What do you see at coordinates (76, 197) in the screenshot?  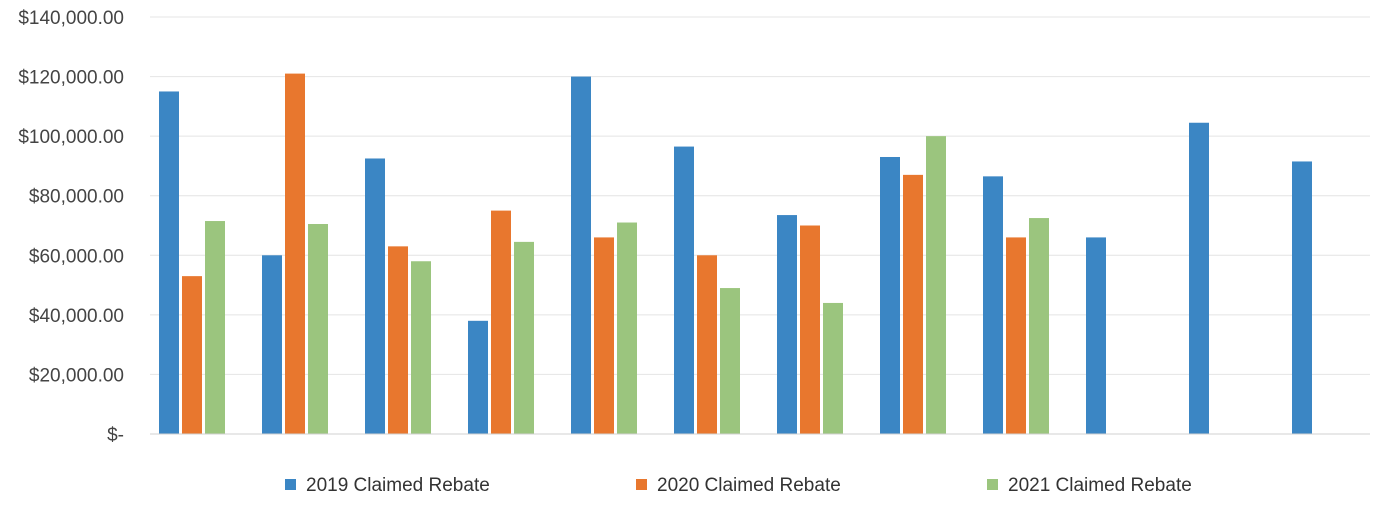 I see `y-tick-label: $80,000.00` at bounding box center [76, 197].